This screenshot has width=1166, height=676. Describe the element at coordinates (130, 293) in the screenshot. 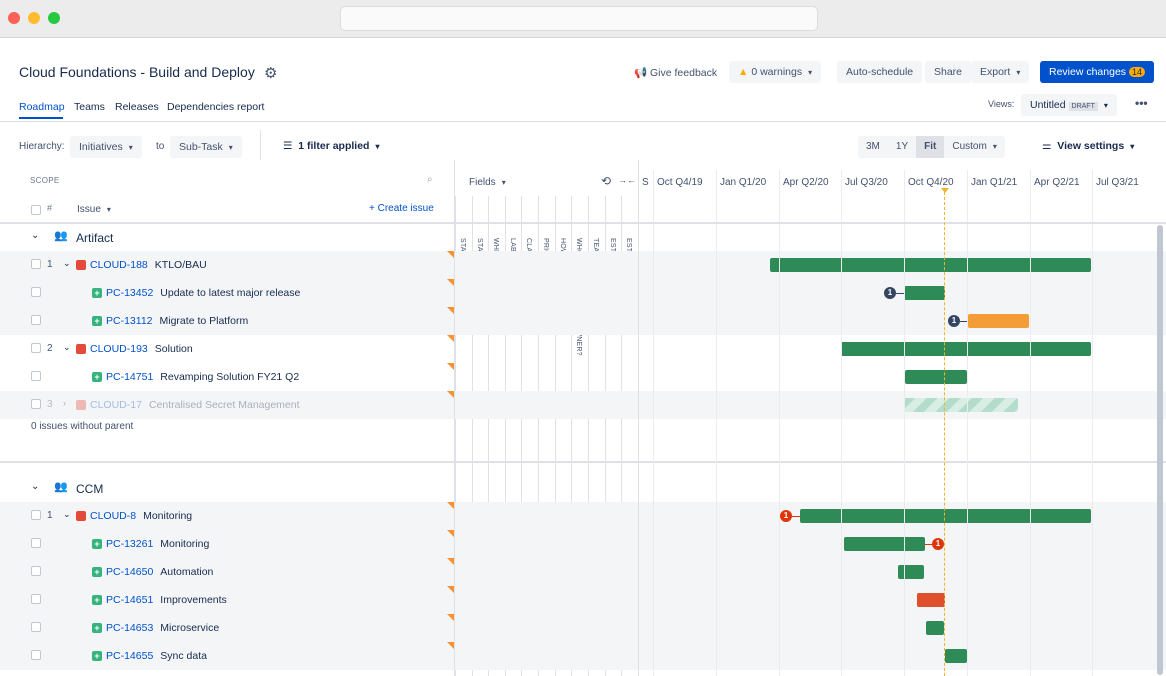

I see `issue-key: PC-13452` at that location.